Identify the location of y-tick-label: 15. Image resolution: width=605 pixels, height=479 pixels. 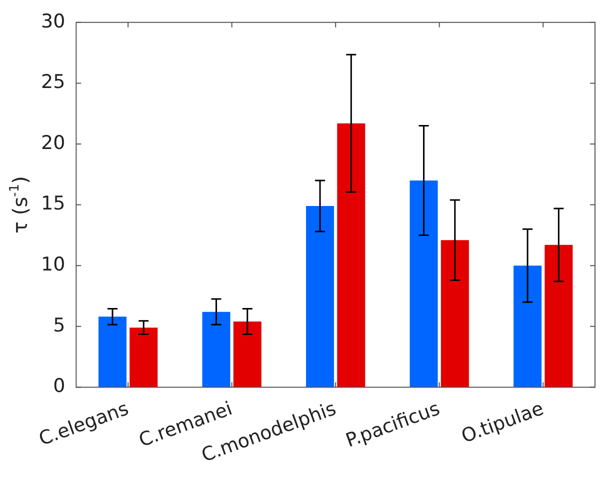
(53, 203).